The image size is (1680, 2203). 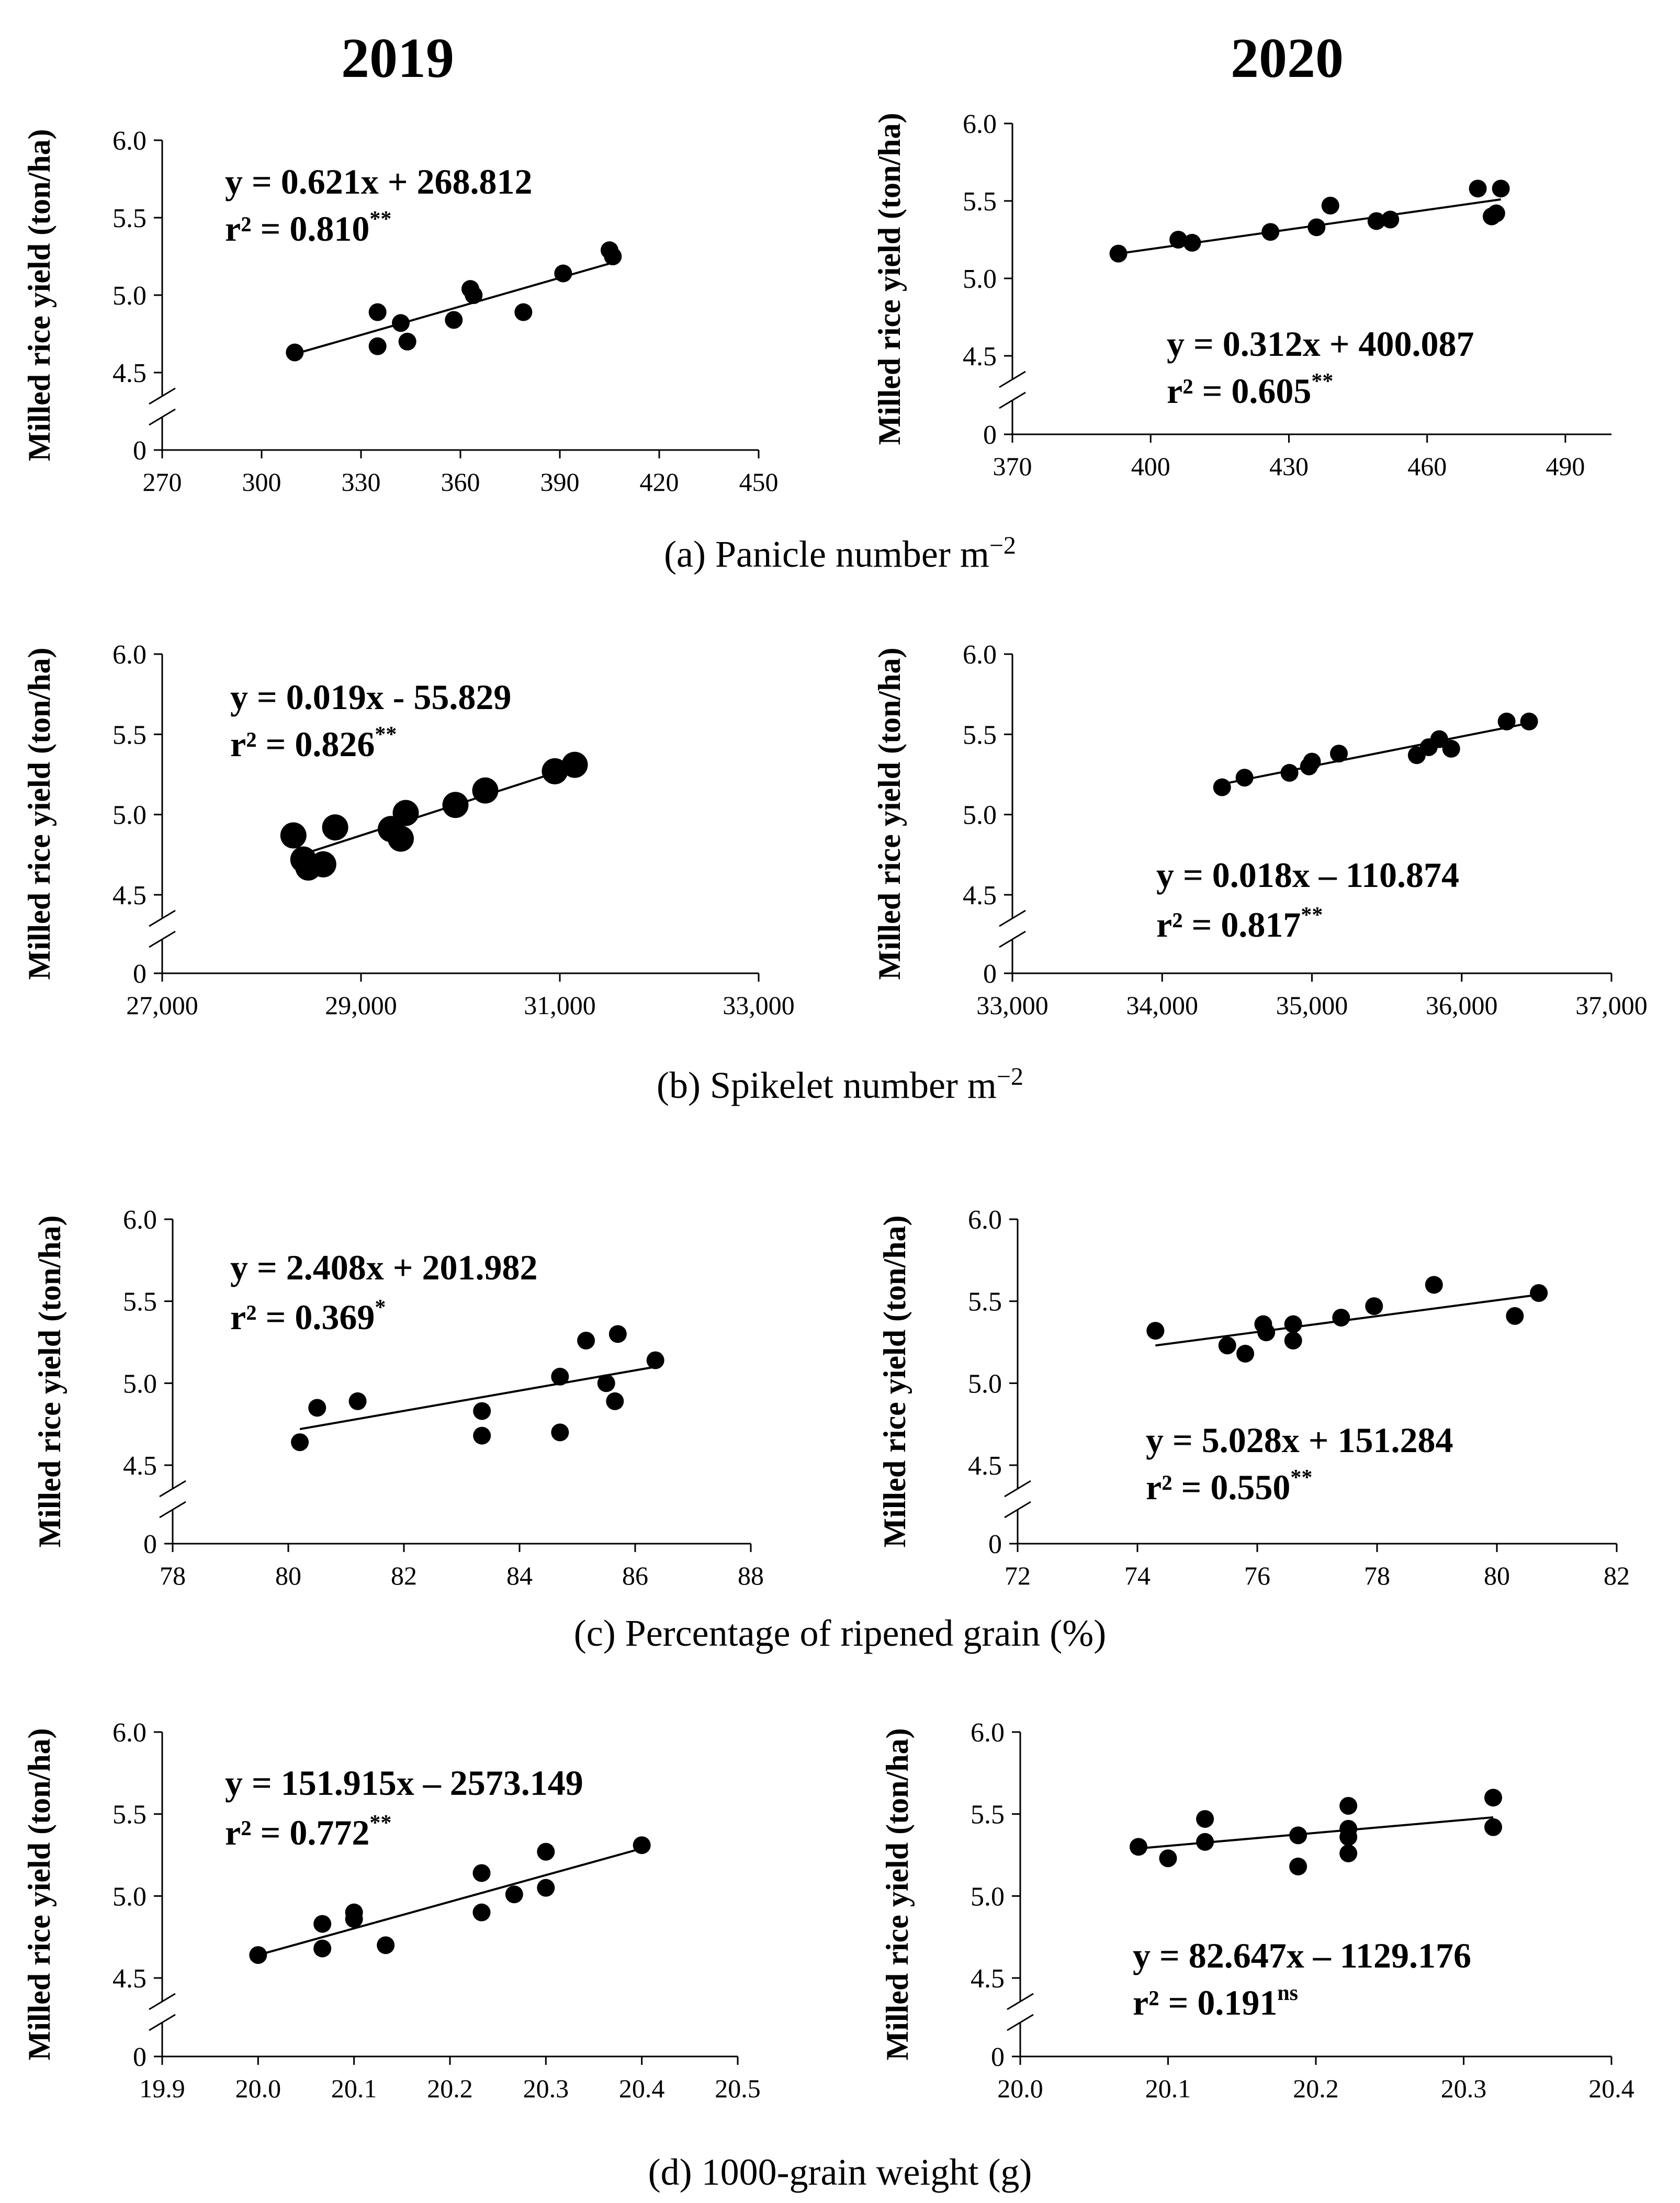 What do you see at coordinates (1018, 1575) in the screenshot?
I see `c2020-x-tick-label: 72` at bounding box center [1018, 1575].